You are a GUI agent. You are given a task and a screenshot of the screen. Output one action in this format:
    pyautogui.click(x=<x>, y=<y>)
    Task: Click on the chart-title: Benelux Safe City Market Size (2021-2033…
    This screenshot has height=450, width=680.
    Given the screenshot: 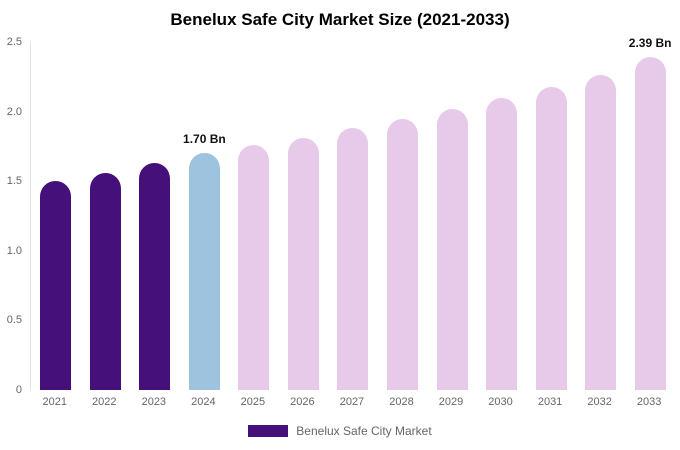 What is the action you would take?
    pyautogui.click(x=340, y=19)
    